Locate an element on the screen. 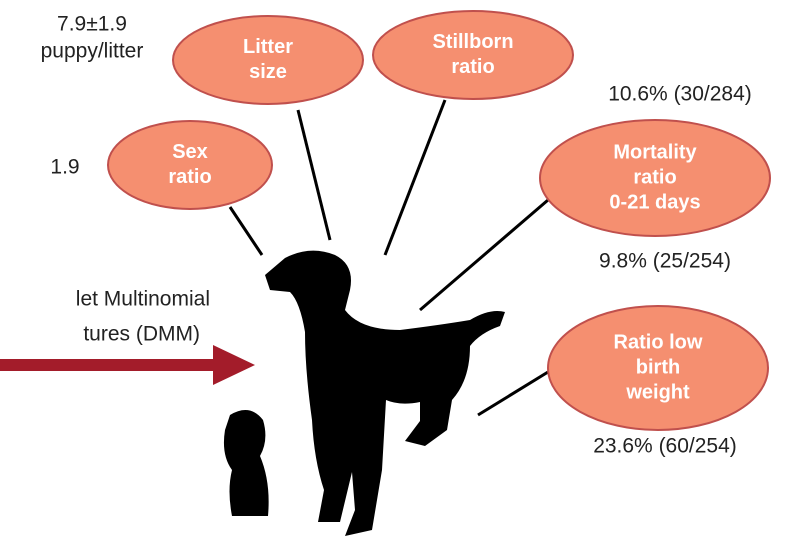 Image resolution: width=794 pixels, height=543 pixels. arrow is located at coordinates (127, 365).